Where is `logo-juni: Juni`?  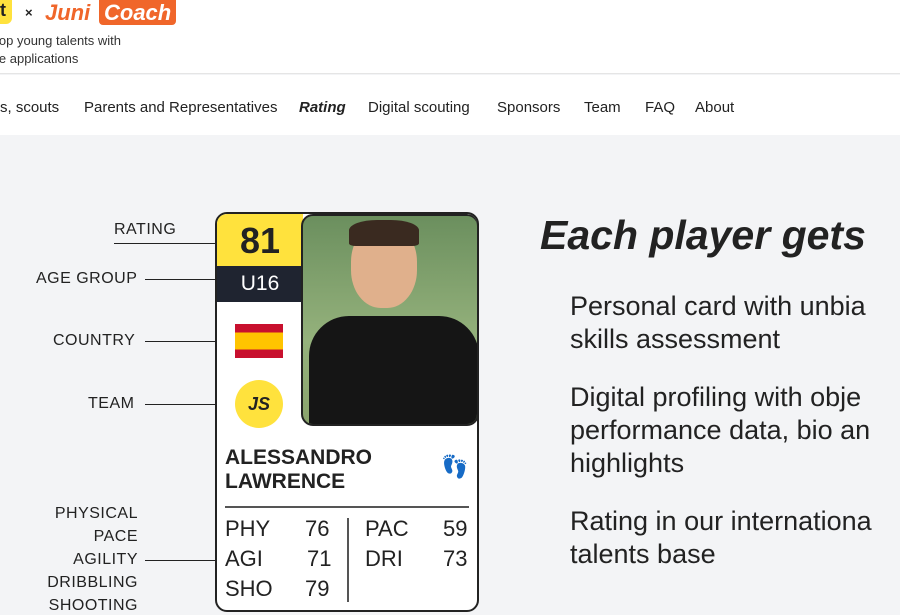 logo-juni: Juni is located at coordinates (68, 12).